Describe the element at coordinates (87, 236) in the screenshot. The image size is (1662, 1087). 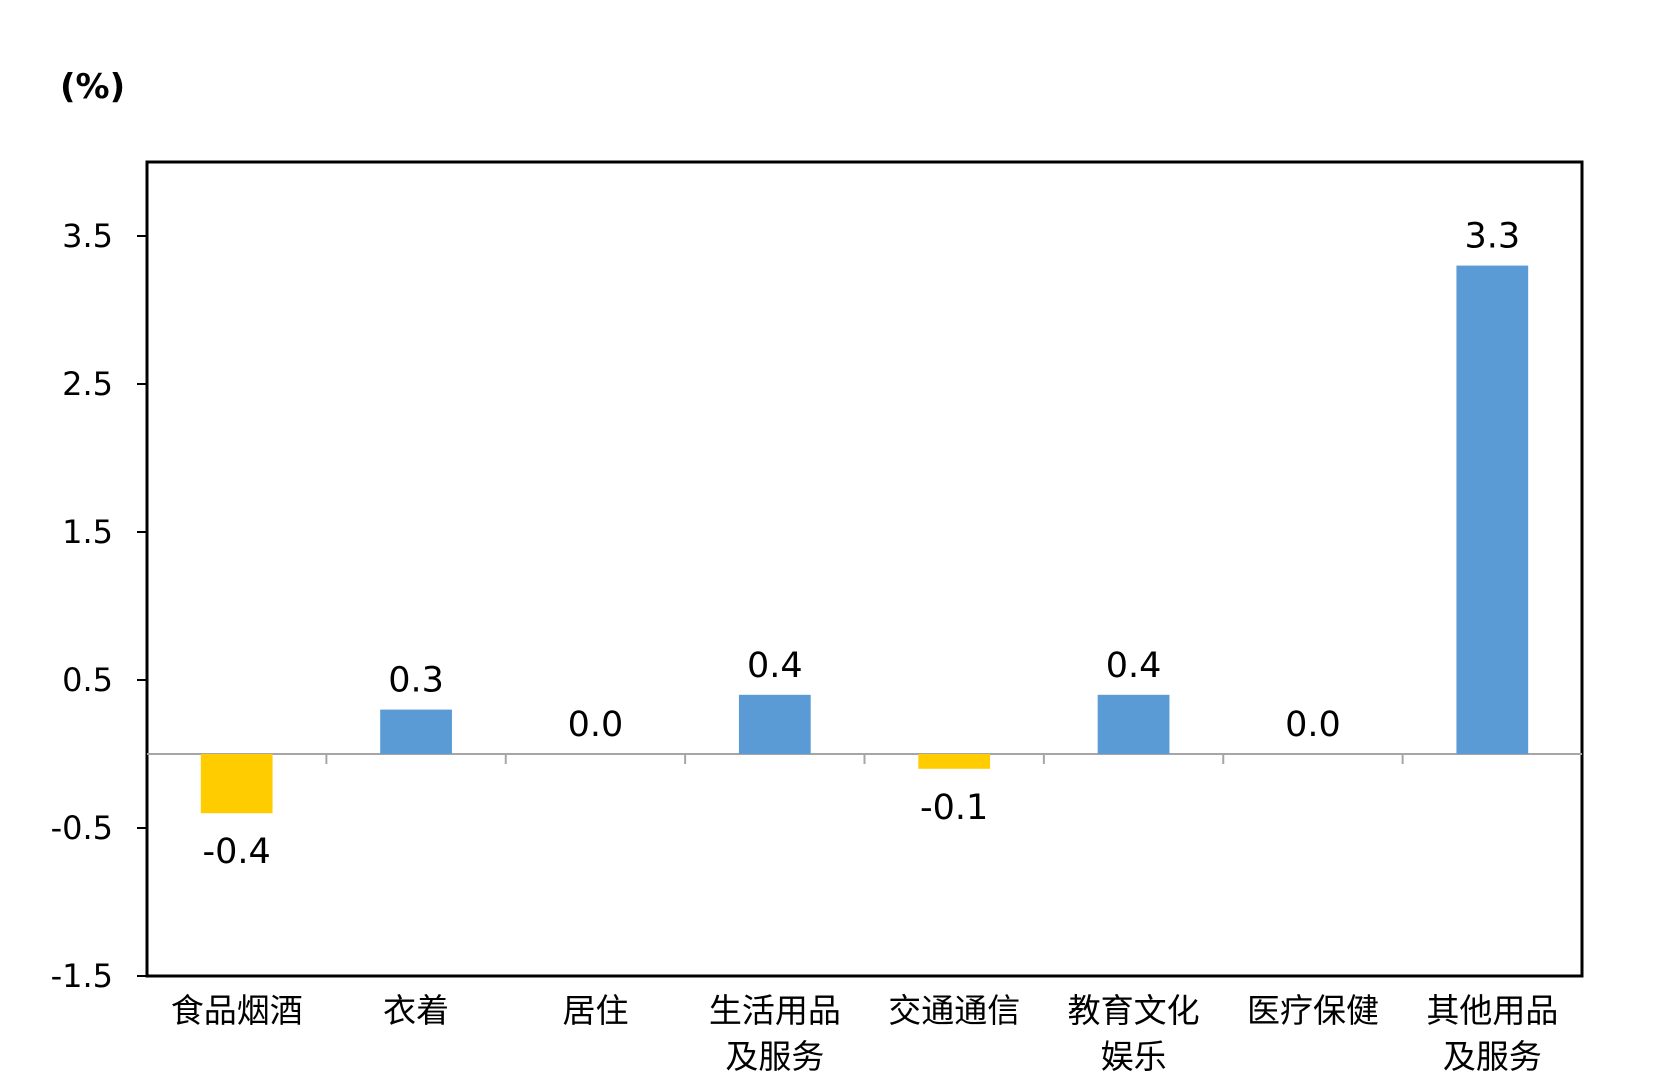
I see `y-tick-label: 3.5` at that location.